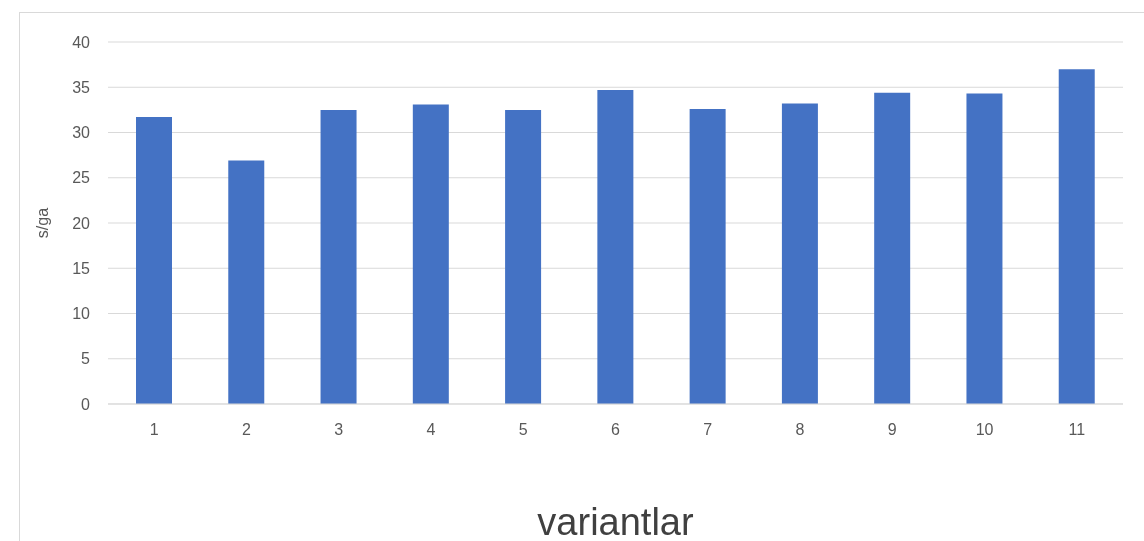 This screenshot has height=541, width=1144. What do you see at coordinates (81, 42) in the screenshot?
I see `y-tick-label: 40` at bounding box center [81, 42].